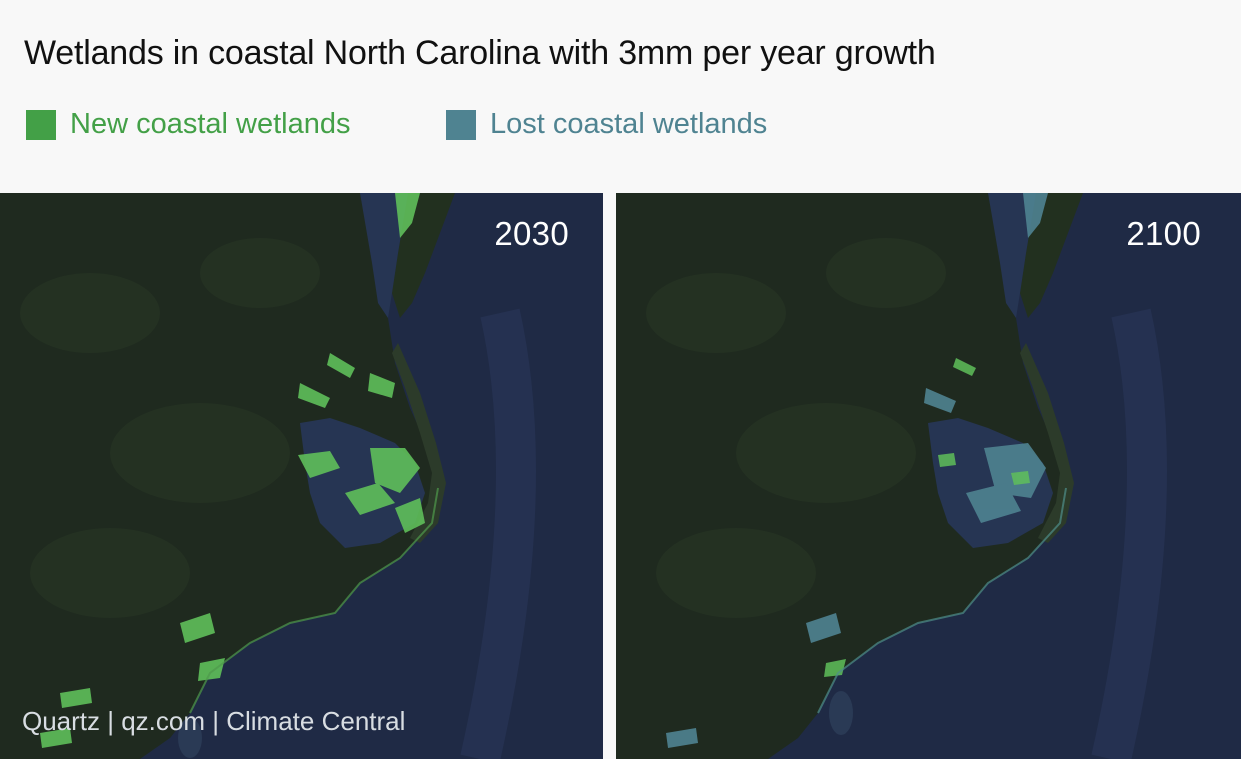 This screenshot has width=1241, height=759. Describe the element at coordinates (1163, 233) in the screenshot. I see `year-label-2100: 2100` at that location.